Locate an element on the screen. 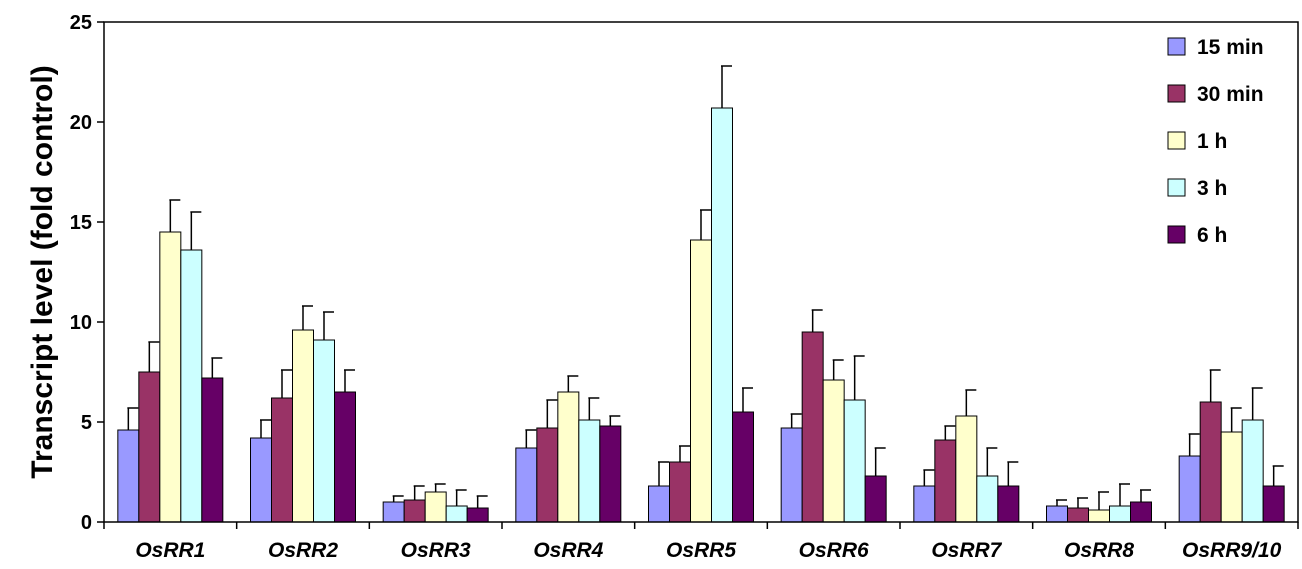  x-category-label: OsRR5 is located at coordinates (701, 550).